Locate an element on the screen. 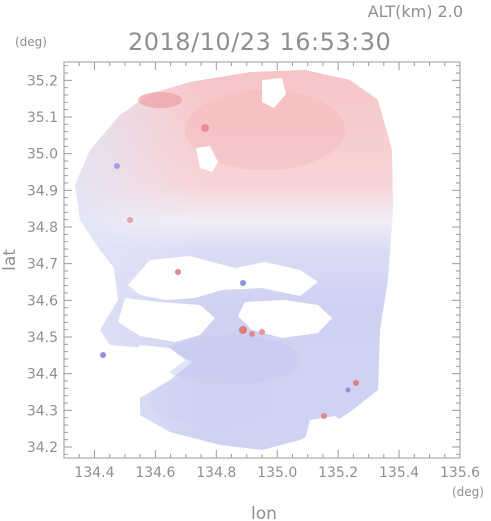 The image size is (491, 521). lon-unit-label: (deg) is located at coordinates (468, 492).